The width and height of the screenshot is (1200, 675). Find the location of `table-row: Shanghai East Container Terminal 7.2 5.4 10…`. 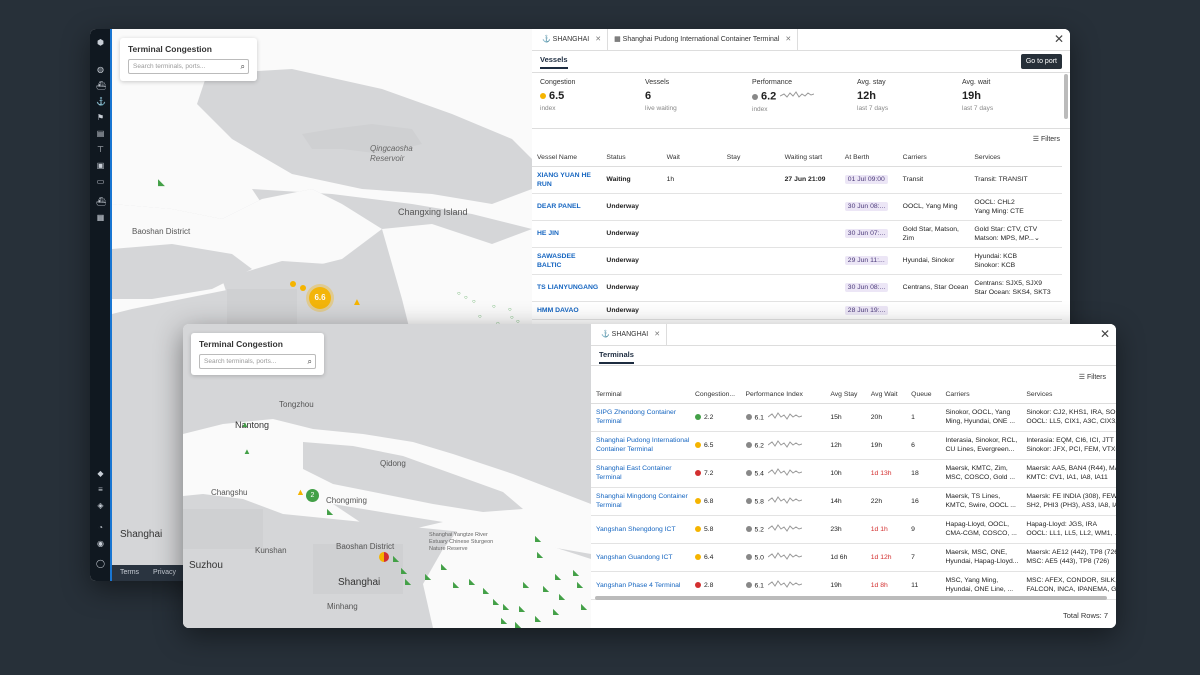

table-row: Shanghai East Container Terminal 7.2 5.4 10… is located at coordinates (853, 473).